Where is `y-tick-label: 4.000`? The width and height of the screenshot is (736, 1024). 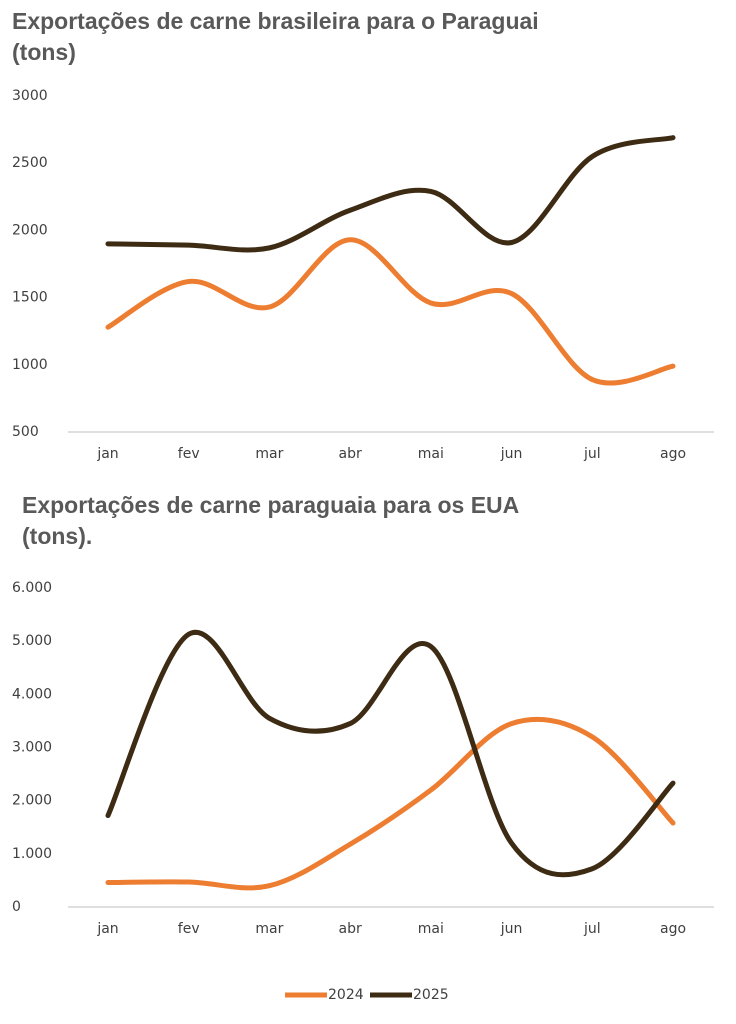 y-tick-label: 4.000 is located at coordinates (32, 694).